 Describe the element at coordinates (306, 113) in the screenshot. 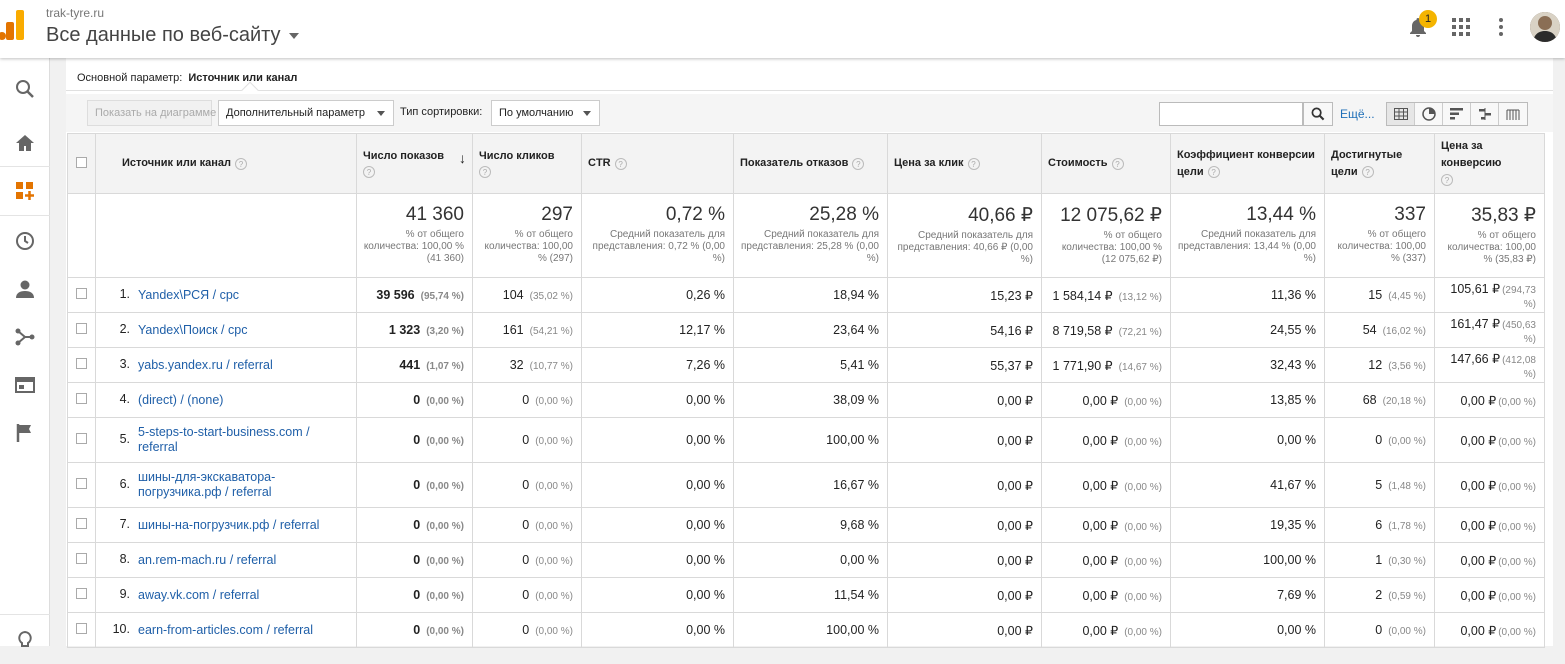

I see `secondary-dimension-dropdown: Дополнительный параметр` at that location.